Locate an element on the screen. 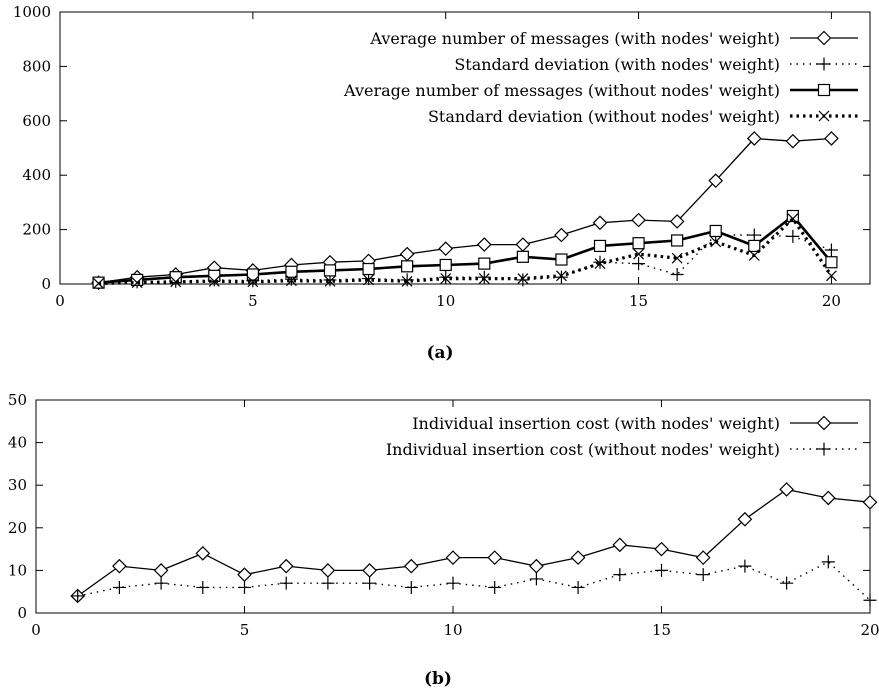 The image size is (879, 695). chart-b-series-1-line is located at coordinates (474, 581).